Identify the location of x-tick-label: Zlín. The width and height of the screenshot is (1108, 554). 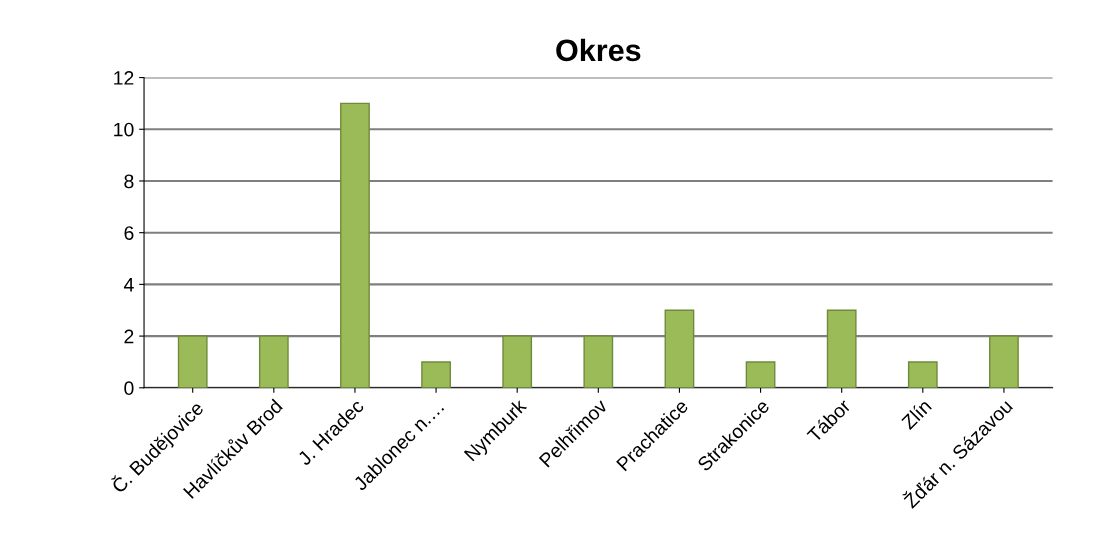
(916, 414).